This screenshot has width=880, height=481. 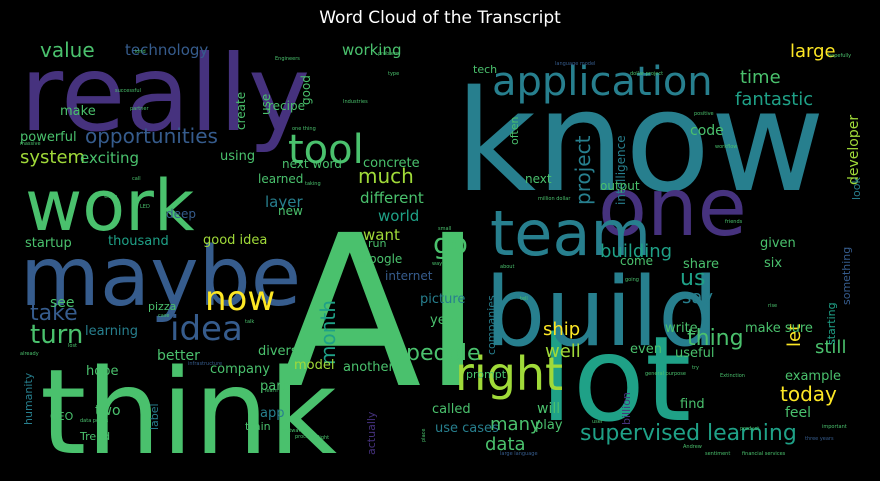 I want to click on word-project: project, so click(x=583, y=170).